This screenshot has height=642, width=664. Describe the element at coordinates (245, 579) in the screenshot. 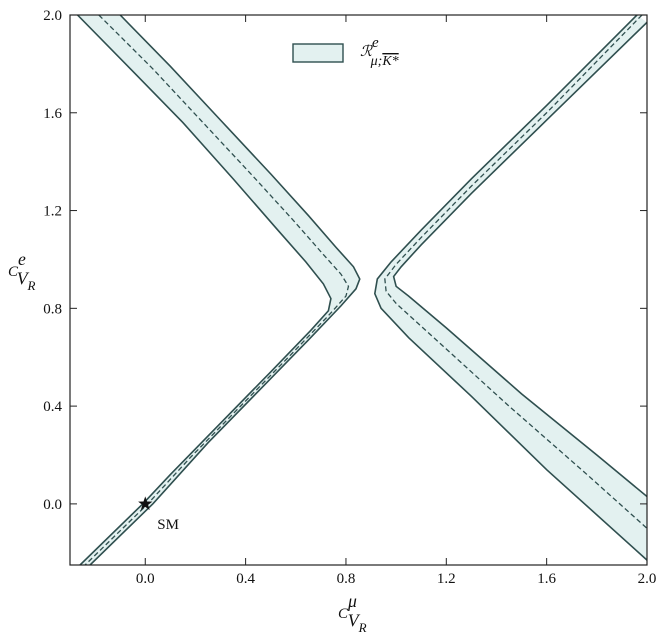

I see `x-tick-label: 0.4` at that location.